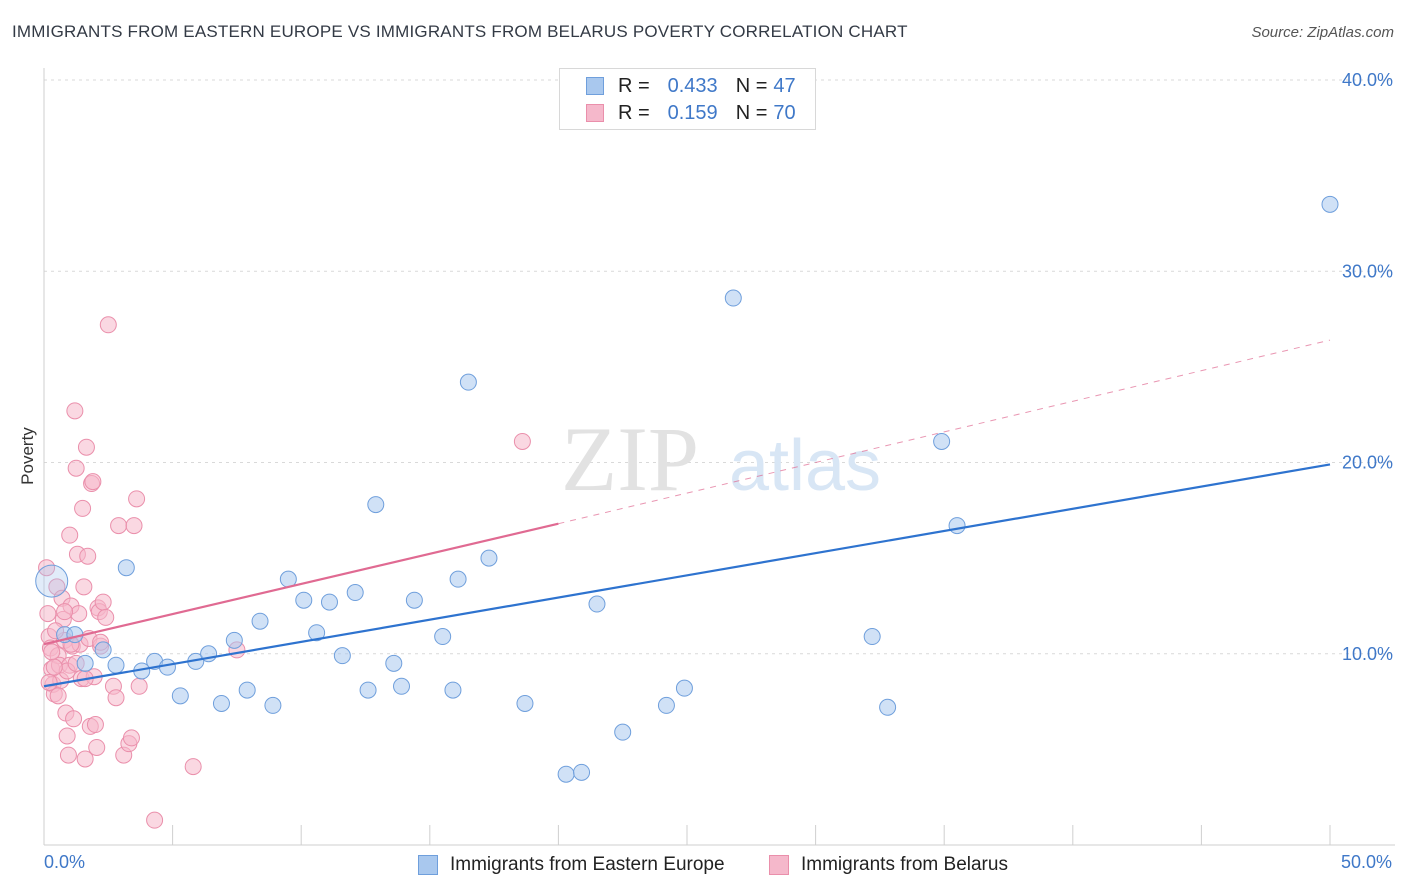 Image resolution: width=1406 pixels, height=892 pixels. I want to click on legend-r-value: 0.159, so click(692, 112).